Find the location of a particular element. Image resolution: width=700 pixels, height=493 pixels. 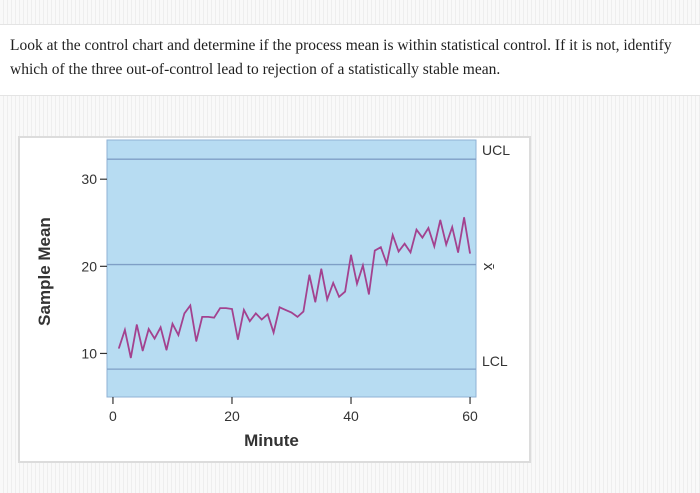

x-axis-title: Minute is located at coordinates (271, 440).